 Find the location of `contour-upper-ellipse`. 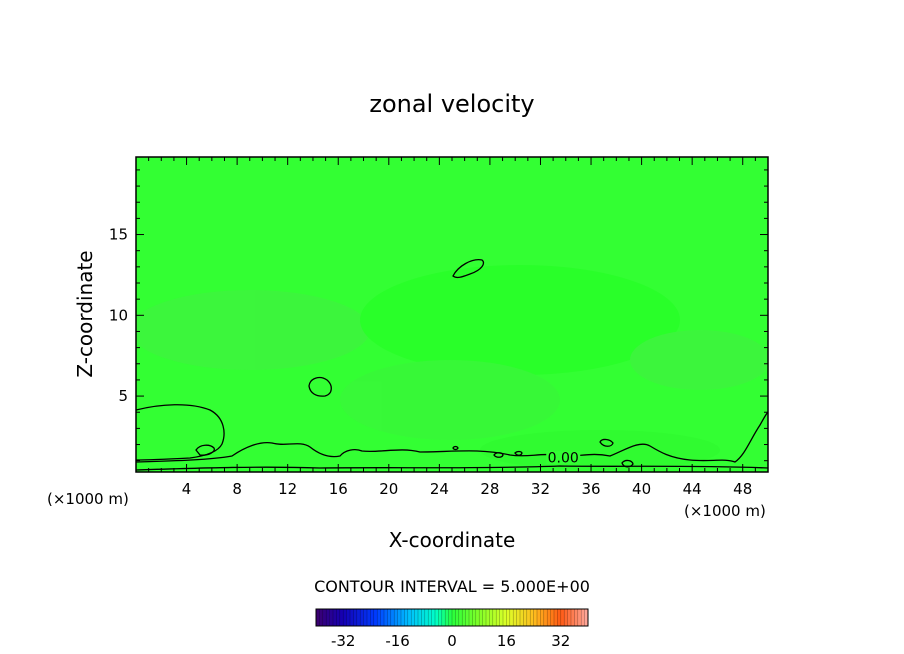

contour-upper-ellipse is located at coordinates (468, 269).